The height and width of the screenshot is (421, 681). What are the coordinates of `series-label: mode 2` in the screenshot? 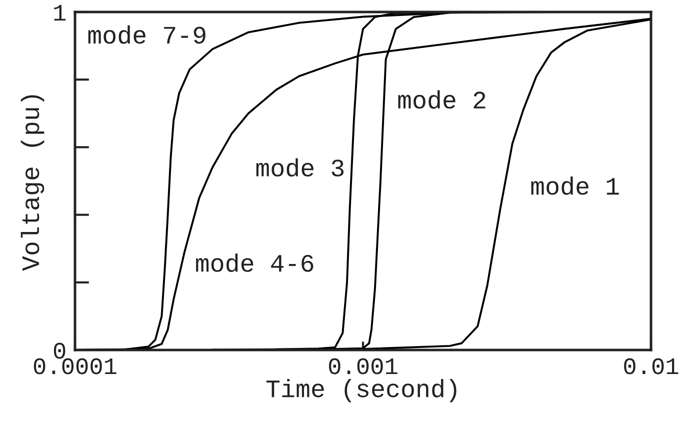 It's located at (442, 99).